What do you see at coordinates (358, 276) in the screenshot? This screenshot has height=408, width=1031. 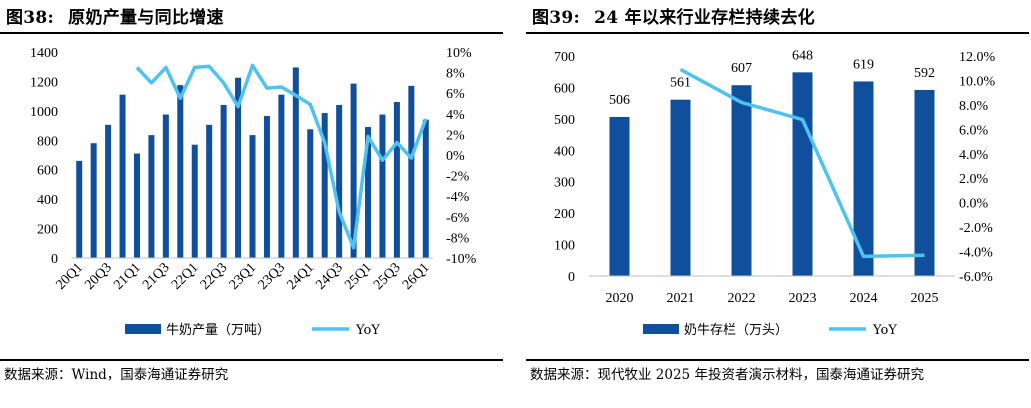 I see `x-tick-label: 25Q1` at bounding box center [358, 276].